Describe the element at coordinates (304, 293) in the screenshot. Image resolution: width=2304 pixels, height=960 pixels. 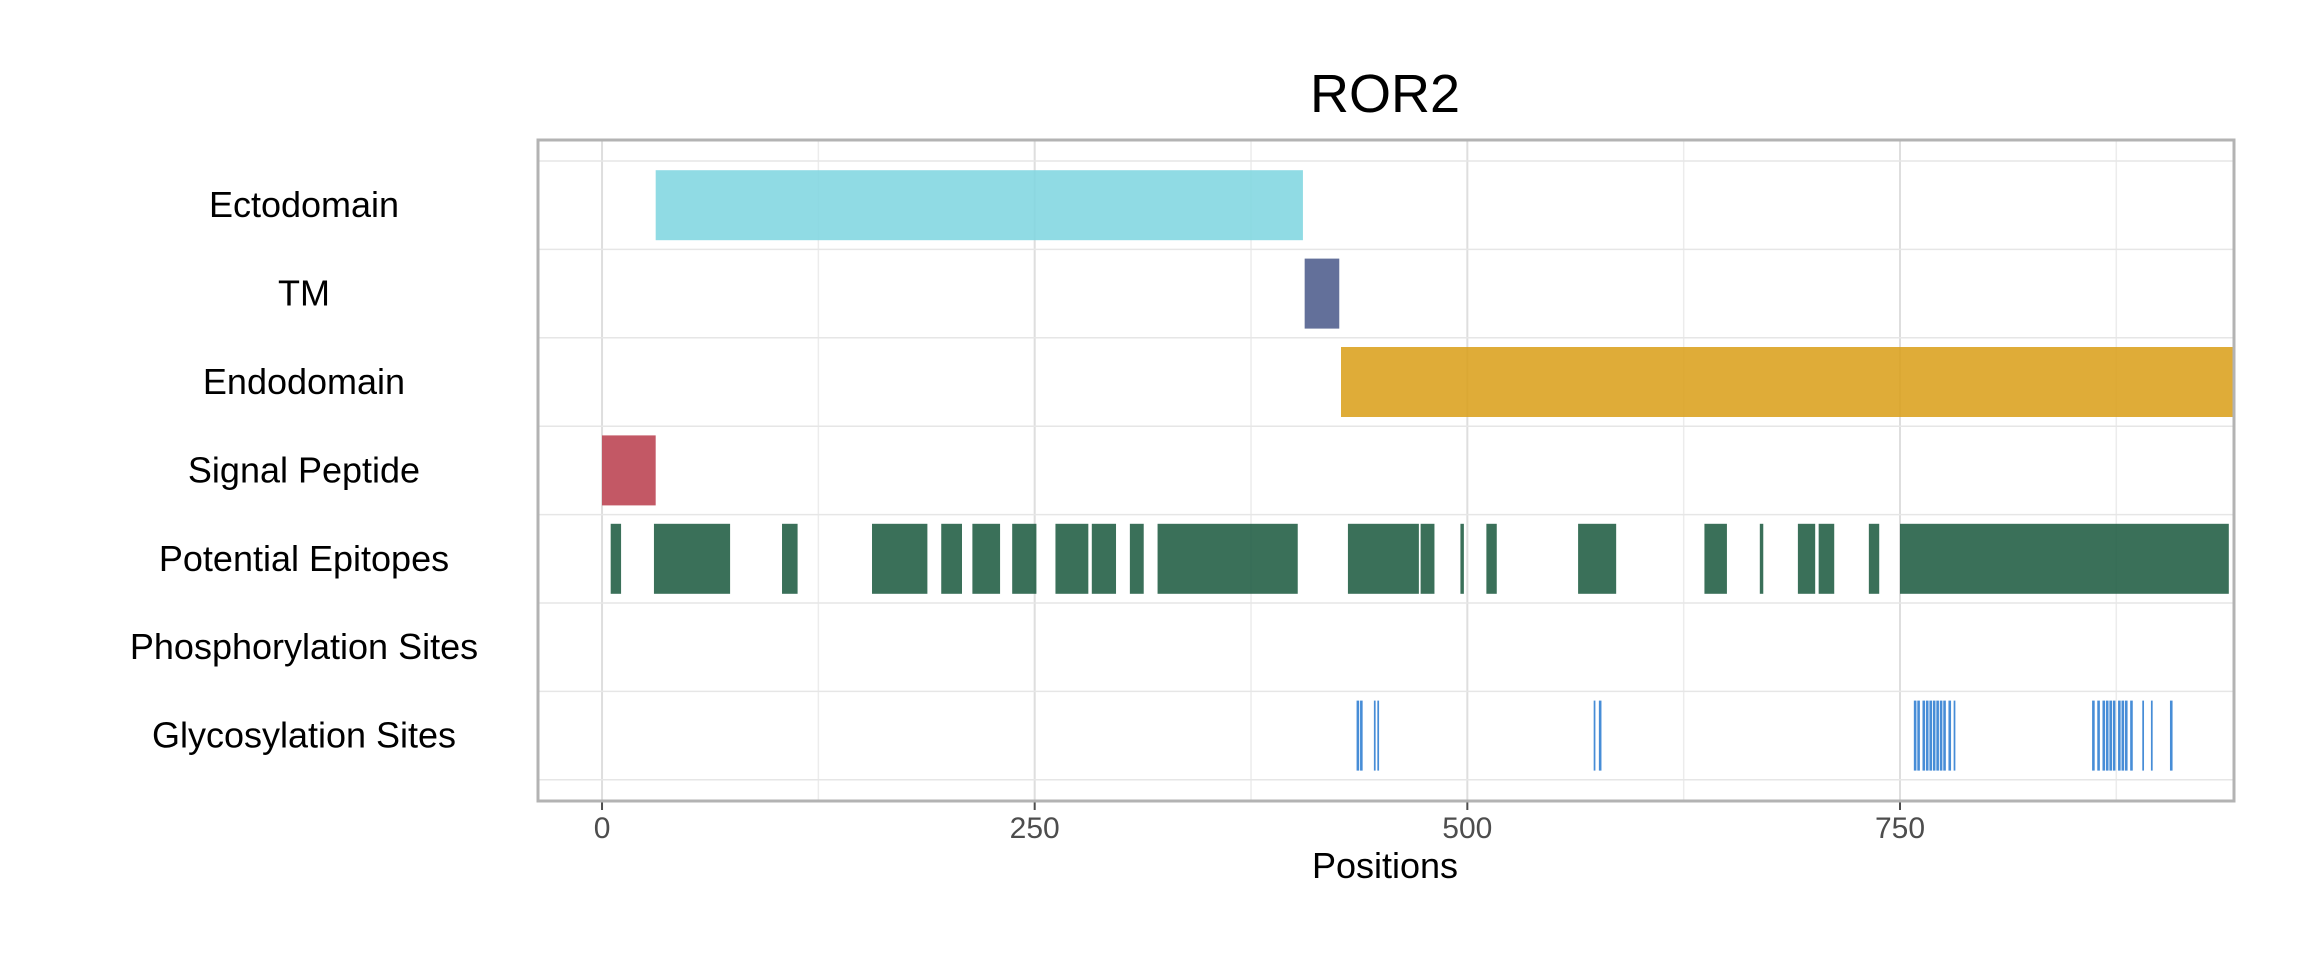
I see `row-label: TM` at that location.